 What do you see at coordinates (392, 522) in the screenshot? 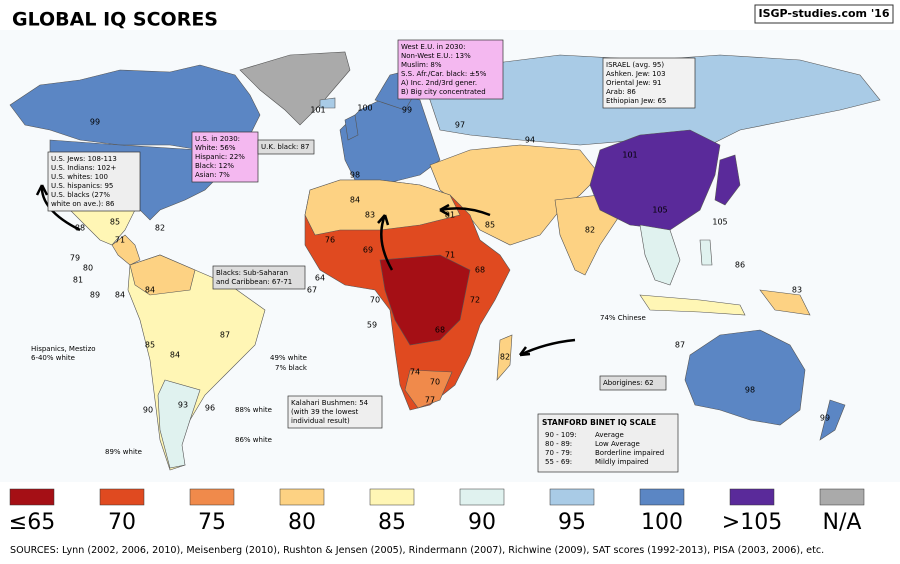
I see `legend-label: 85` at bounding box center [392, 522].